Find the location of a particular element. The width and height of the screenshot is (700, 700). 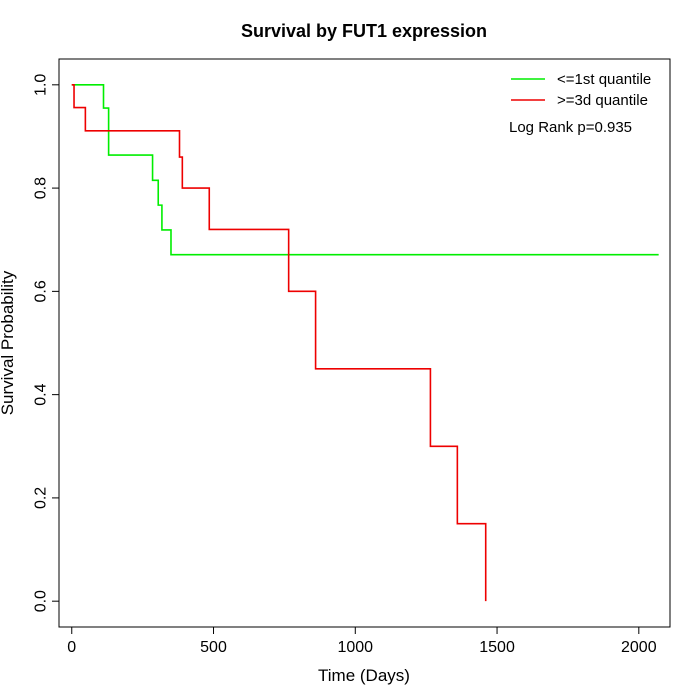

legend-label: >=3d quantile is located at coordinates (602, 100).